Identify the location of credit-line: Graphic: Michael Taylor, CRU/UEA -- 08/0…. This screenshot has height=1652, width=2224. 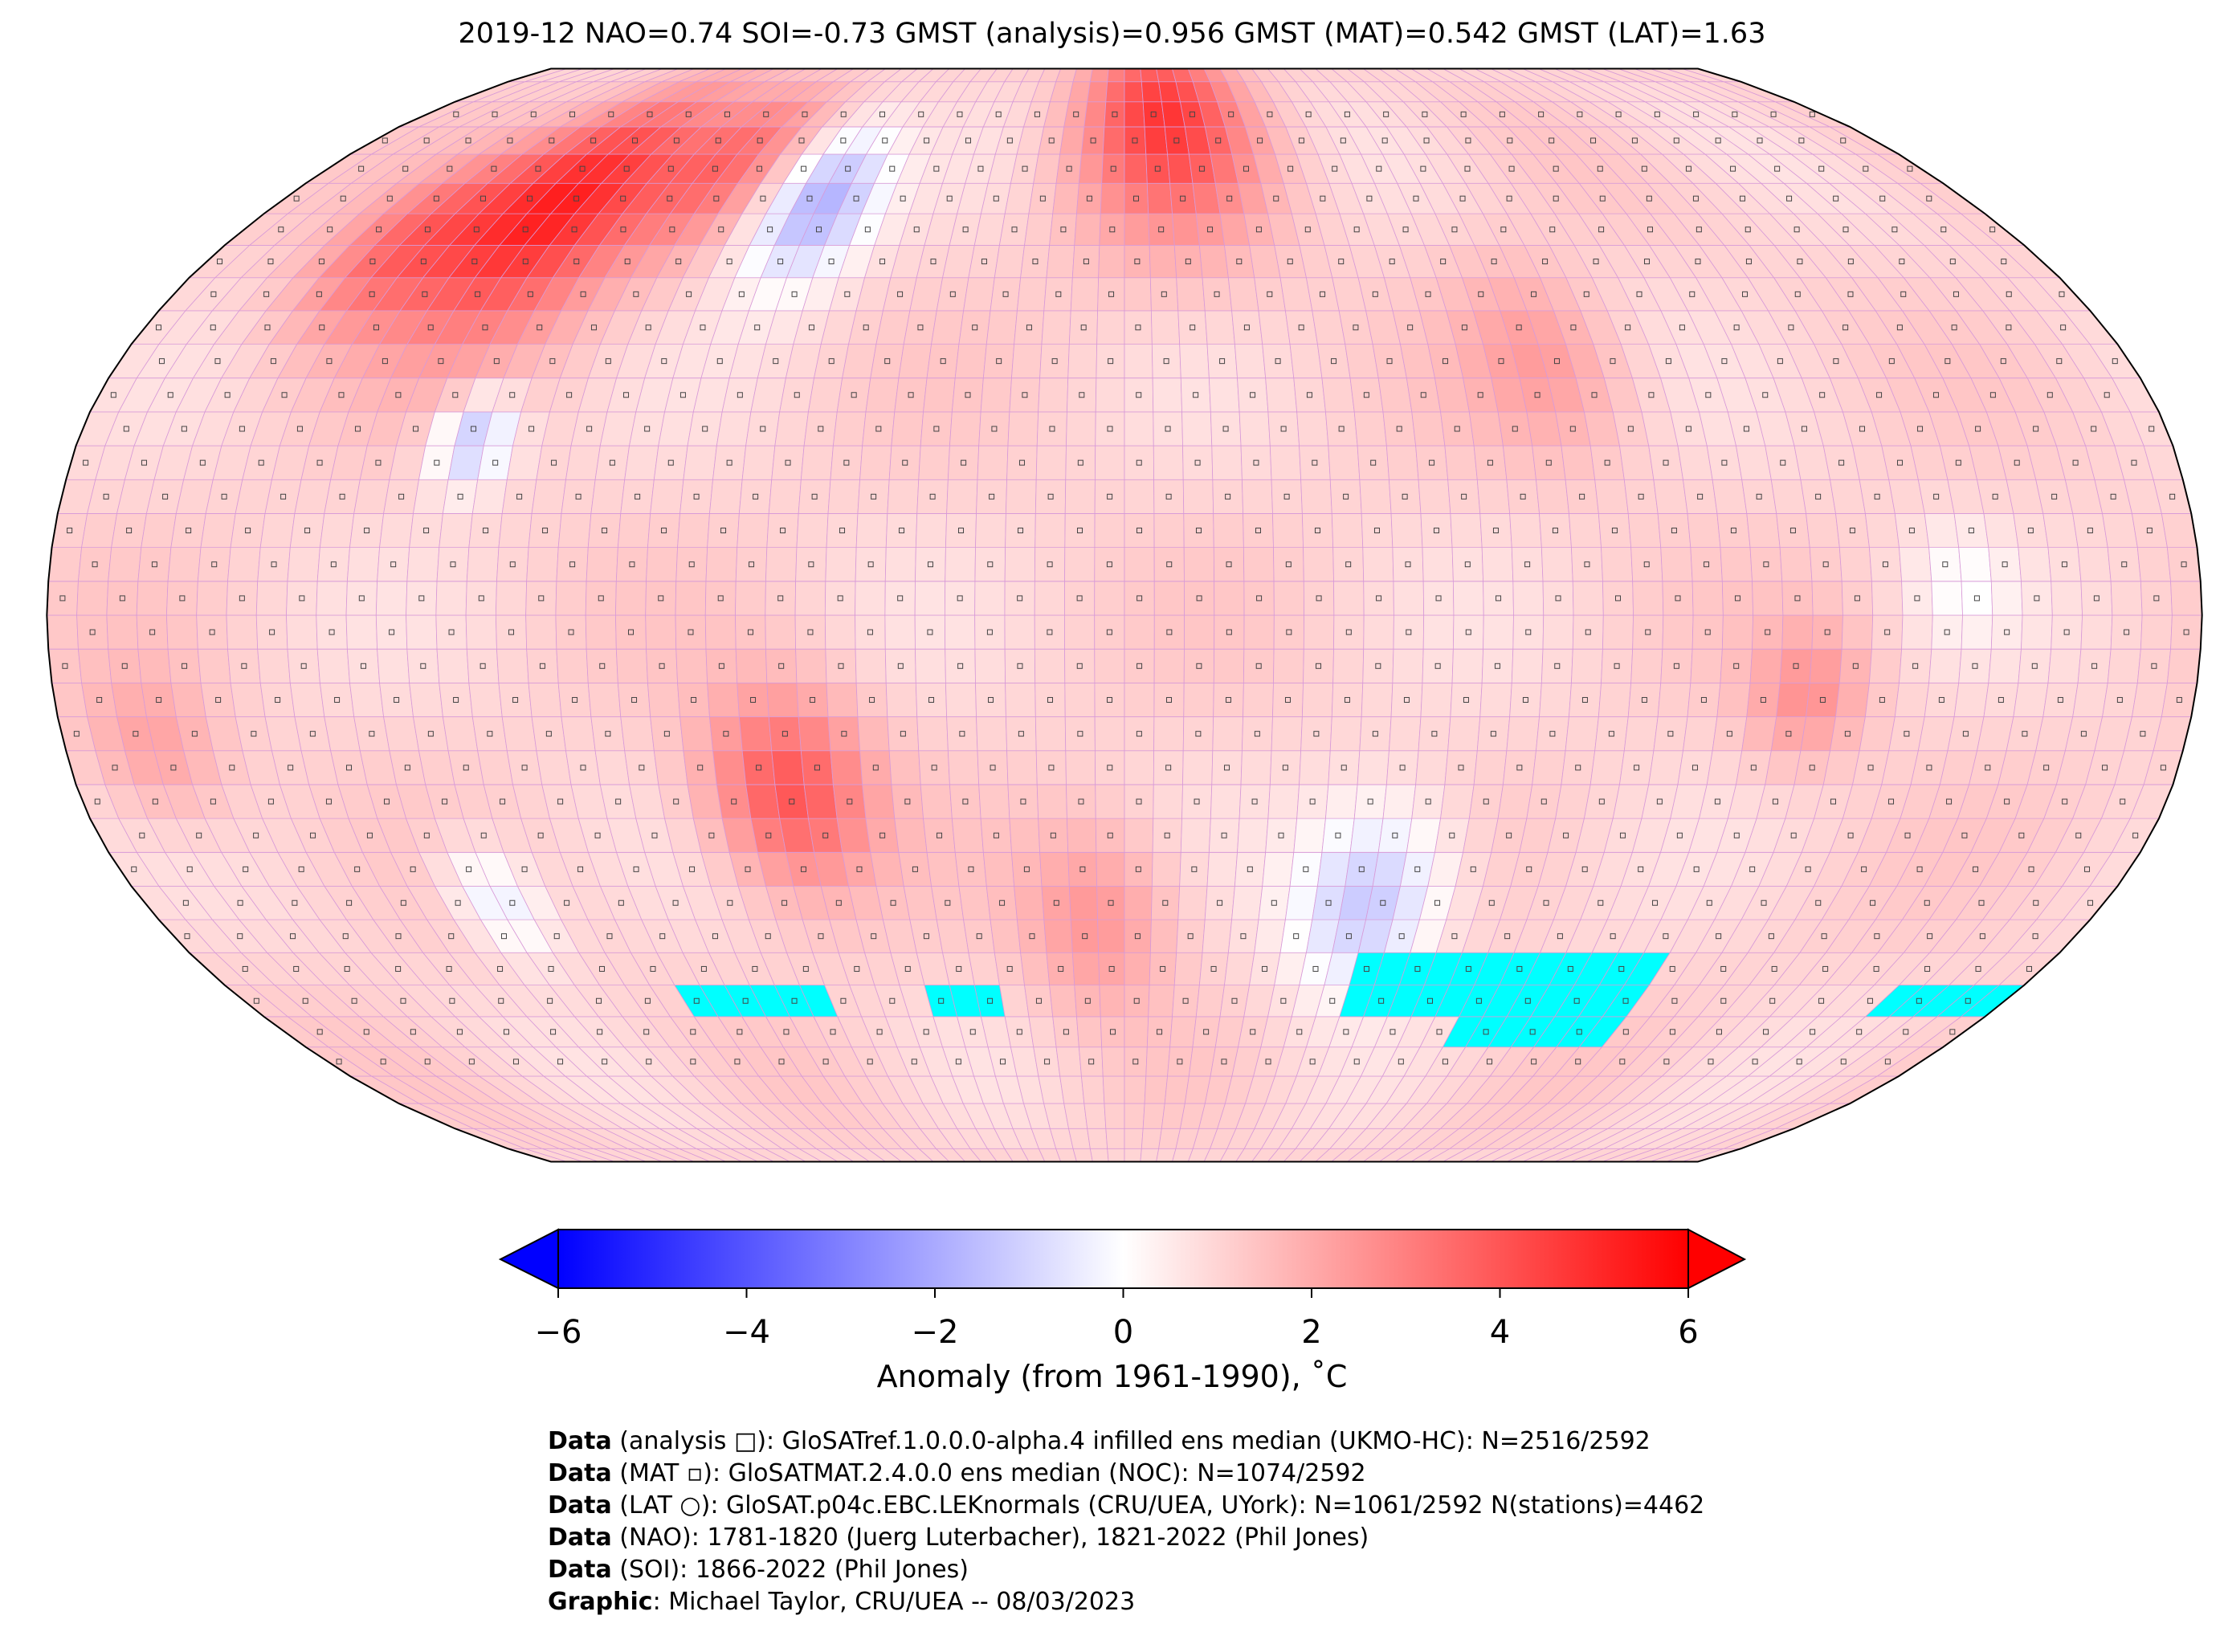
(842, 1602).